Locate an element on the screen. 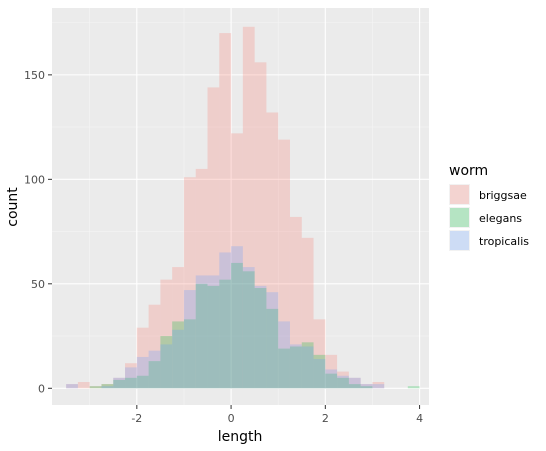 The height and width of the screenshot is (451, 546). legend-key-bg-briggsae is located at coordinates (459, 194).